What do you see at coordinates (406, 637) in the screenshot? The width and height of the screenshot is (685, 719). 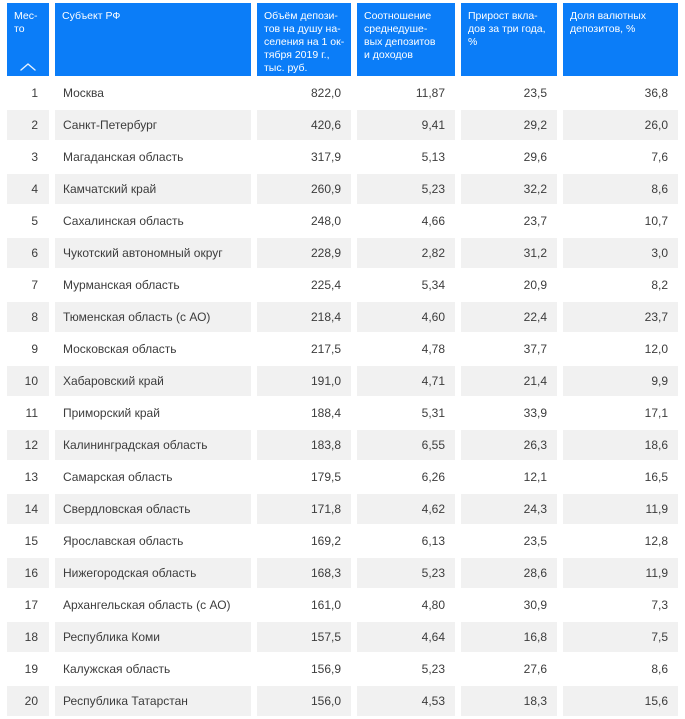 I see `deposit-income-ratio-cell: 4,64` at bounding box center [406, 637].